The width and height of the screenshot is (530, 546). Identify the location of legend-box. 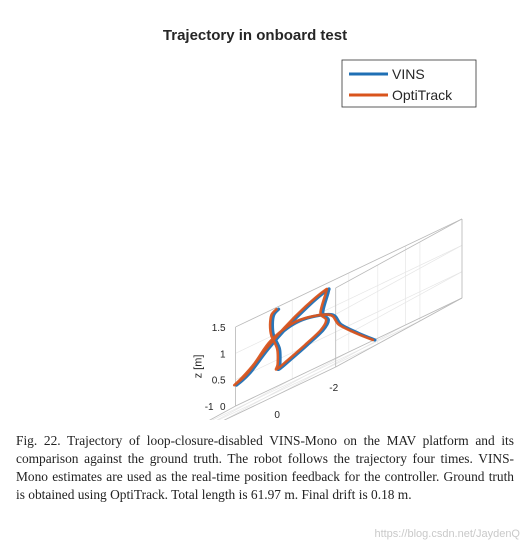
(409, 83).